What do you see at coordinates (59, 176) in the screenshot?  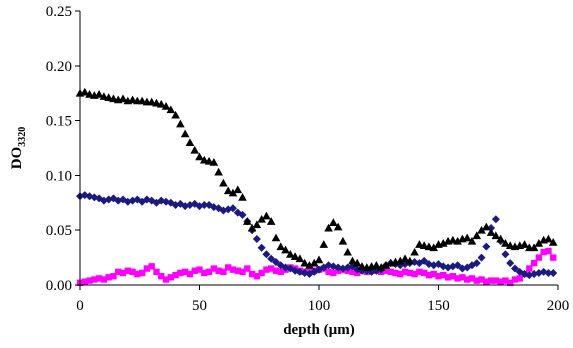 I see `y-tick-label: 0.10` at bounding box center [59, 176].